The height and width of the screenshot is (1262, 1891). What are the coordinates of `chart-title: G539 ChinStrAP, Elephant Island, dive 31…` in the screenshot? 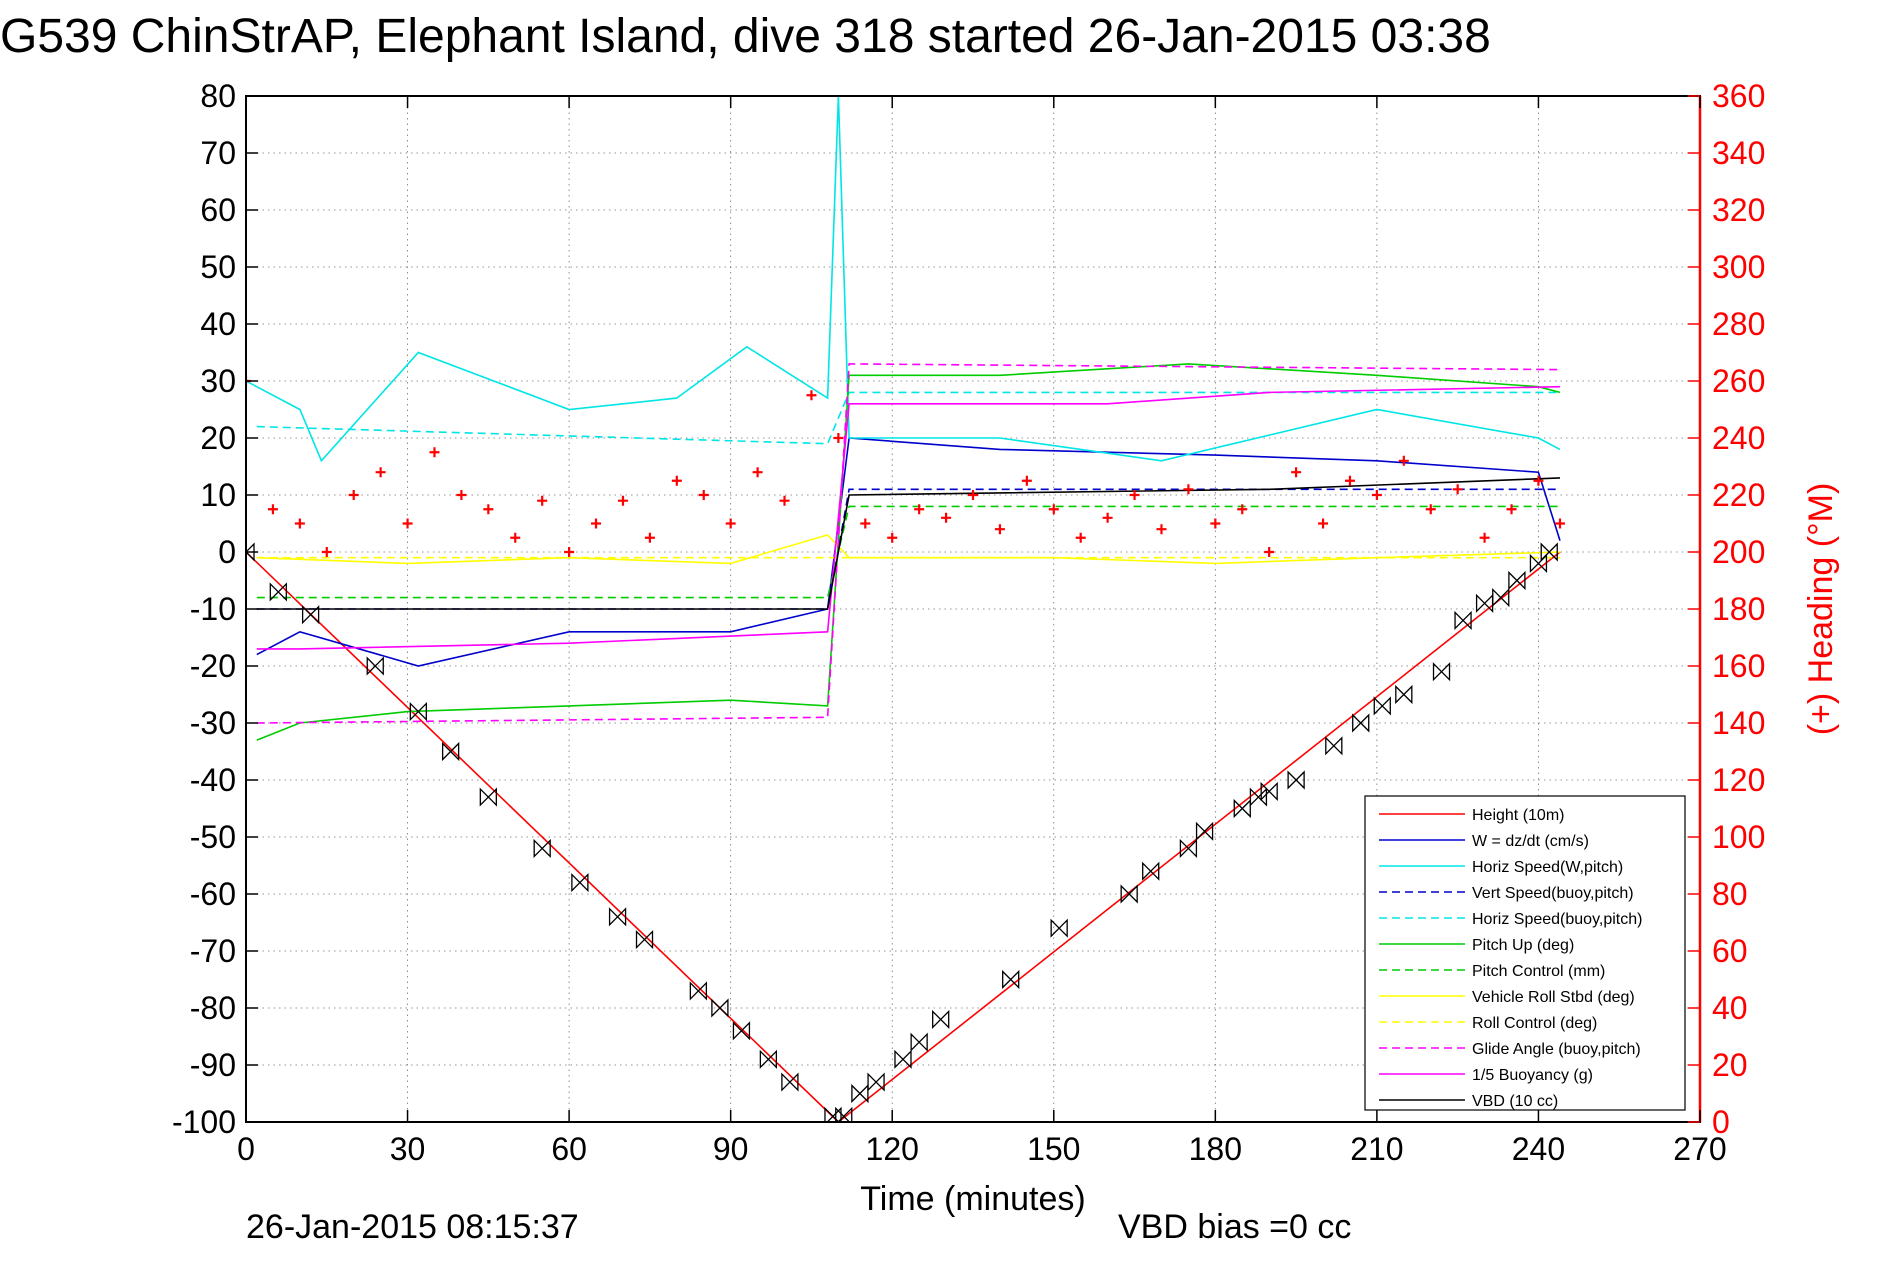 It's located at (745, 36).